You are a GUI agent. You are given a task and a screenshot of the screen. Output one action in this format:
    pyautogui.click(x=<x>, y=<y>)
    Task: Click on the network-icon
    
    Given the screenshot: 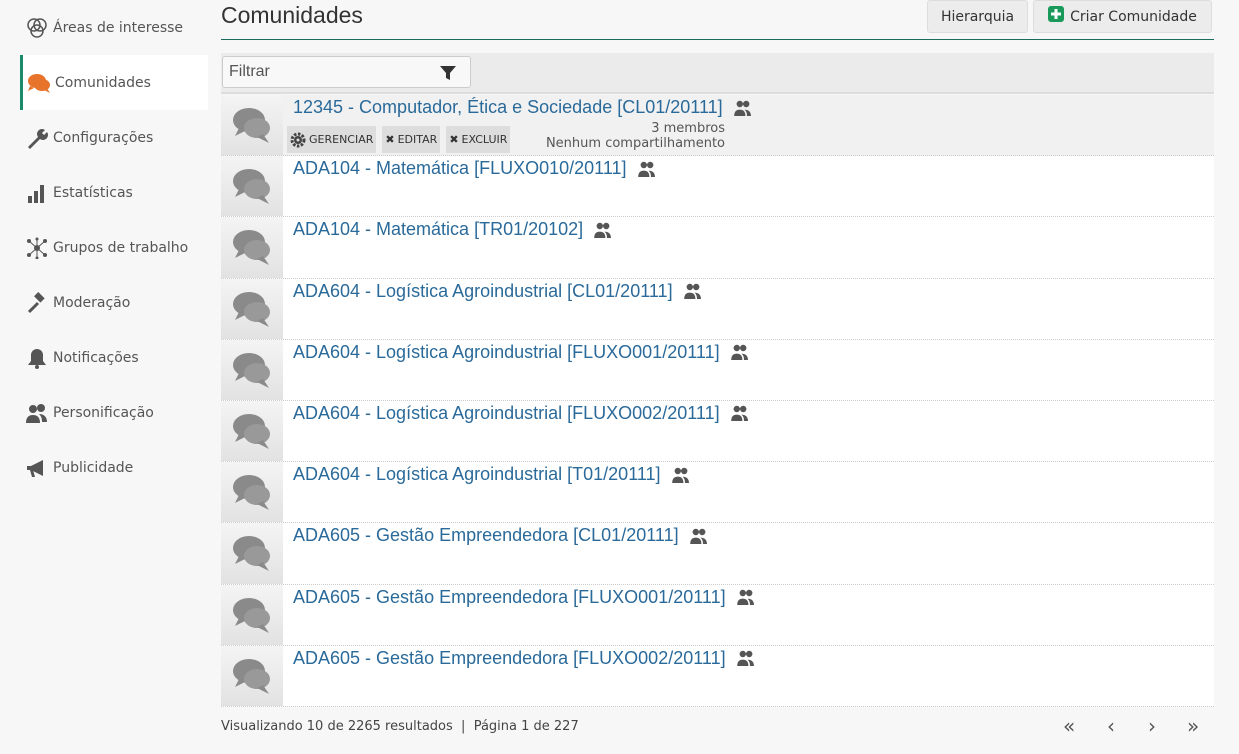 What is the action you would take?
    pyautogui.click(x=37, y=248)
    